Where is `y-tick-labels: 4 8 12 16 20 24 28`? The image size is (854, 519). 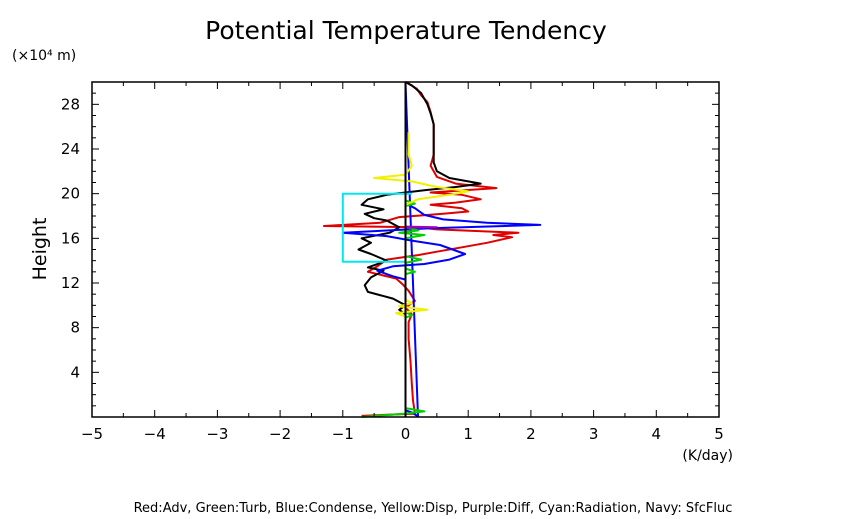 y-tick-labels: 4 8 12 16 20 24 28 is located at coordinates (70, 238).